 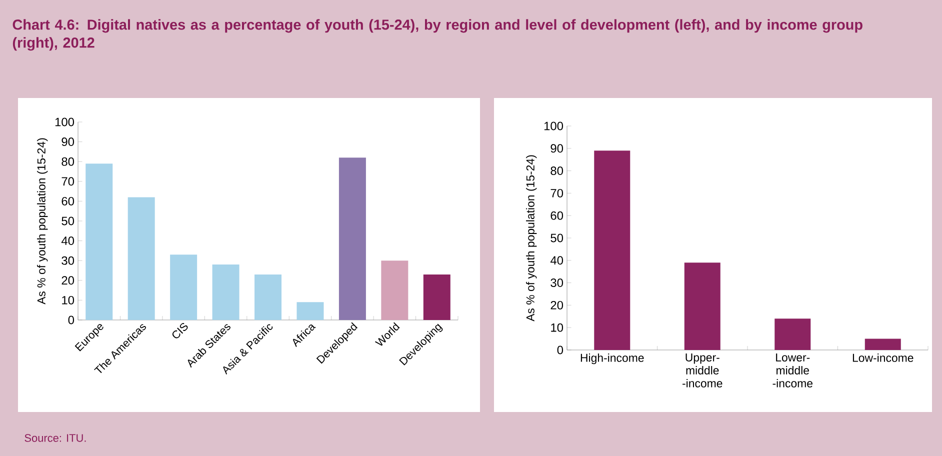 I want to click on x-tick-label: Low-income, so click(x=883, y=358).